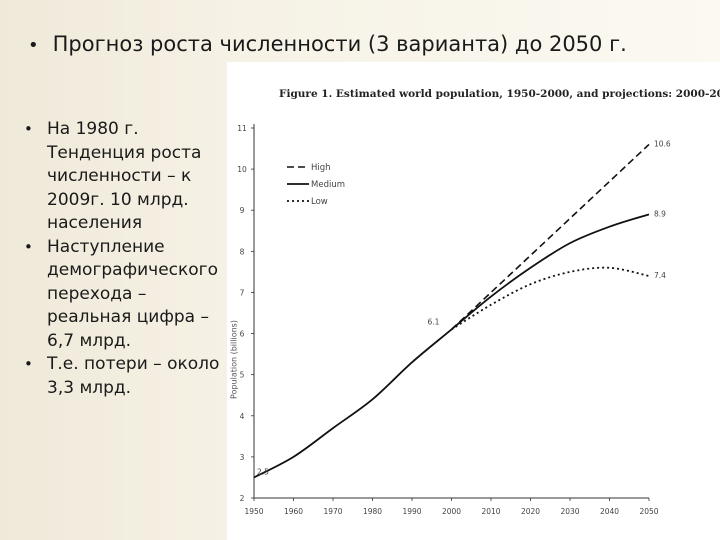 This screenshot has width=720, height=540. What do you see at coordinates (242, 210) in the screenshot?
I see `y-tick-label: 9` at bounding box center [242, 210].